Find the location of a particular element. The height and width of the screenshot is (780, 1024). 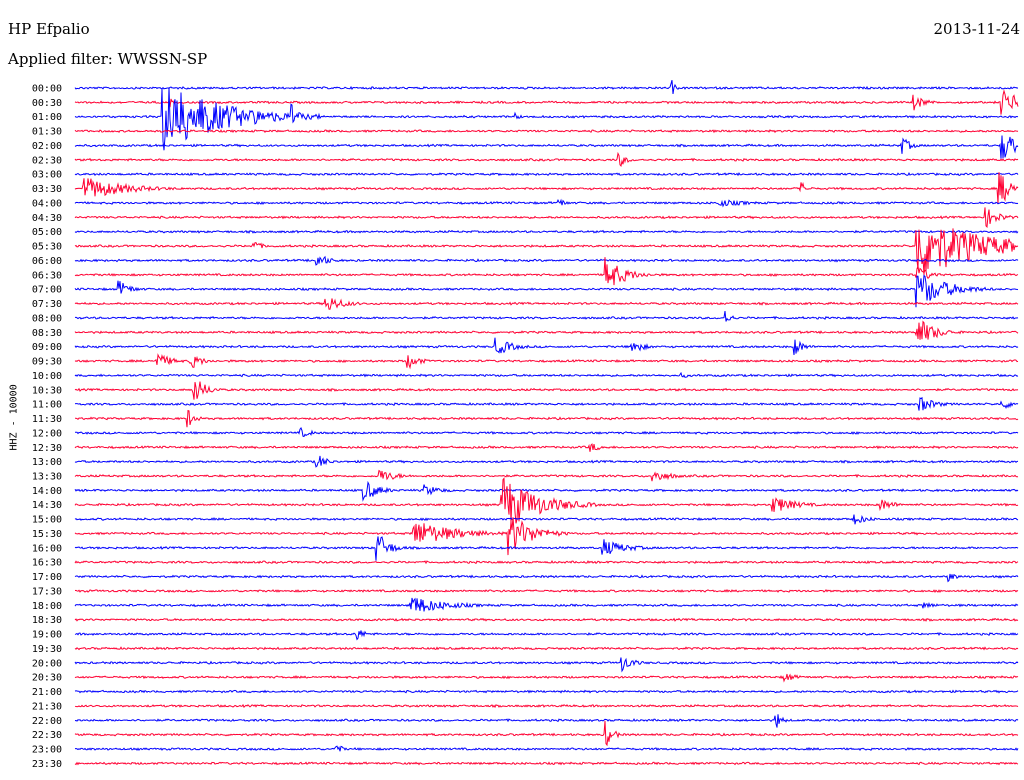

row-time-label: 14:30 is located at coordinates (47, 505).